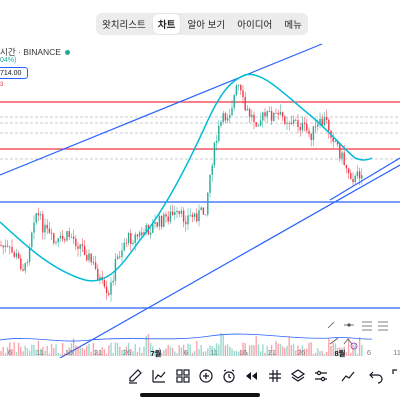 This screenshot has height=400, width=400. I want to click on price-input-box: 714.00, so click(14, 73).